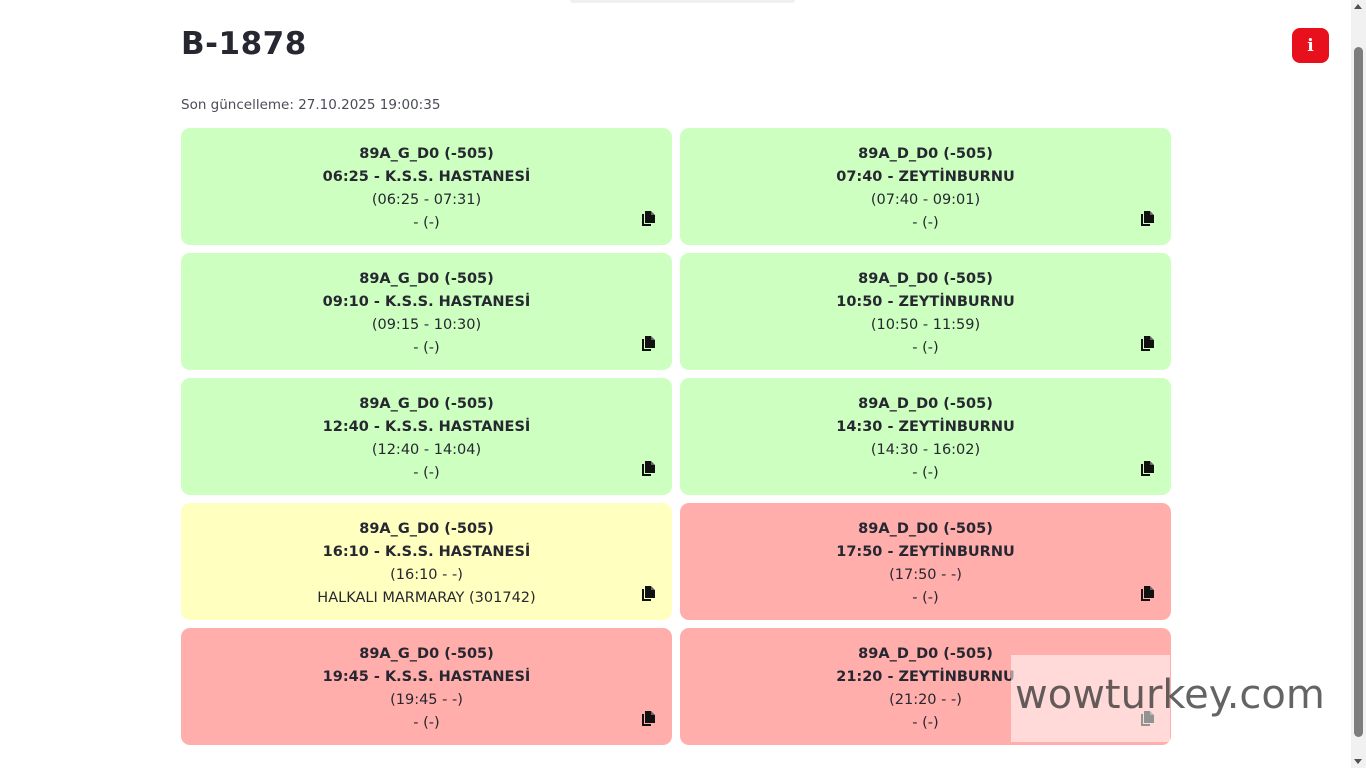 The image size is (1366, 768). I want to click on trip-time-window: (16:10 - -), so click(426, 575).